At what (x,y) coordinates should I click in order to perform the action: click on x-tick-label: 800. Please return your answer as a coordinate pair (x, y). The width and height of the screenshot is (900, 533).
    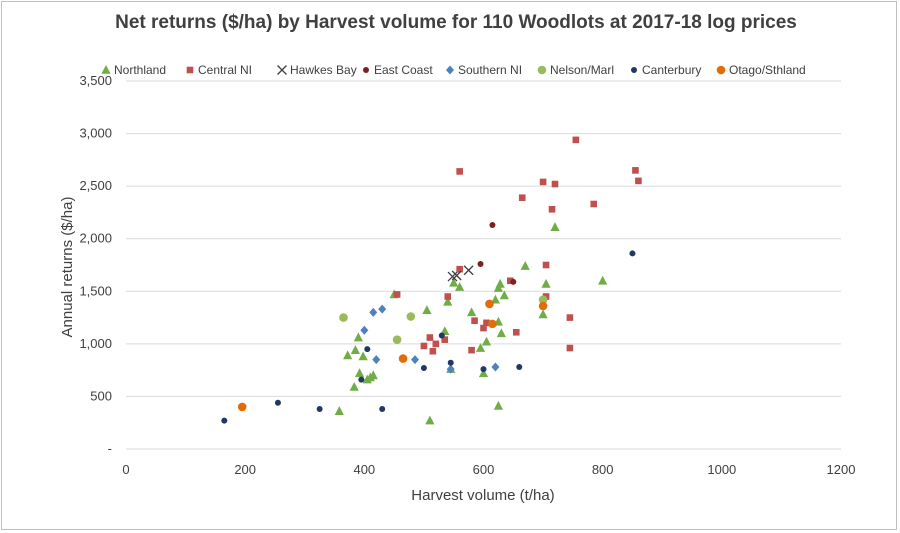
    Looking at the image, I should click on (603, 469).